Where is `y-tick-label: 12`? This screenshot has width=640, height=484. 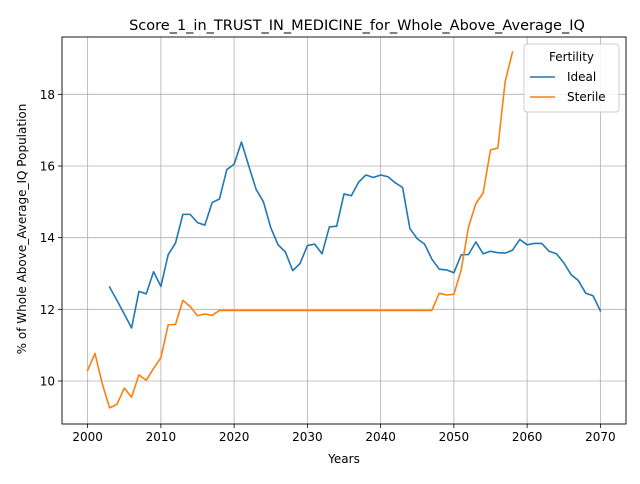 y-tick-label: 12 is located at coordinates (47, 310).